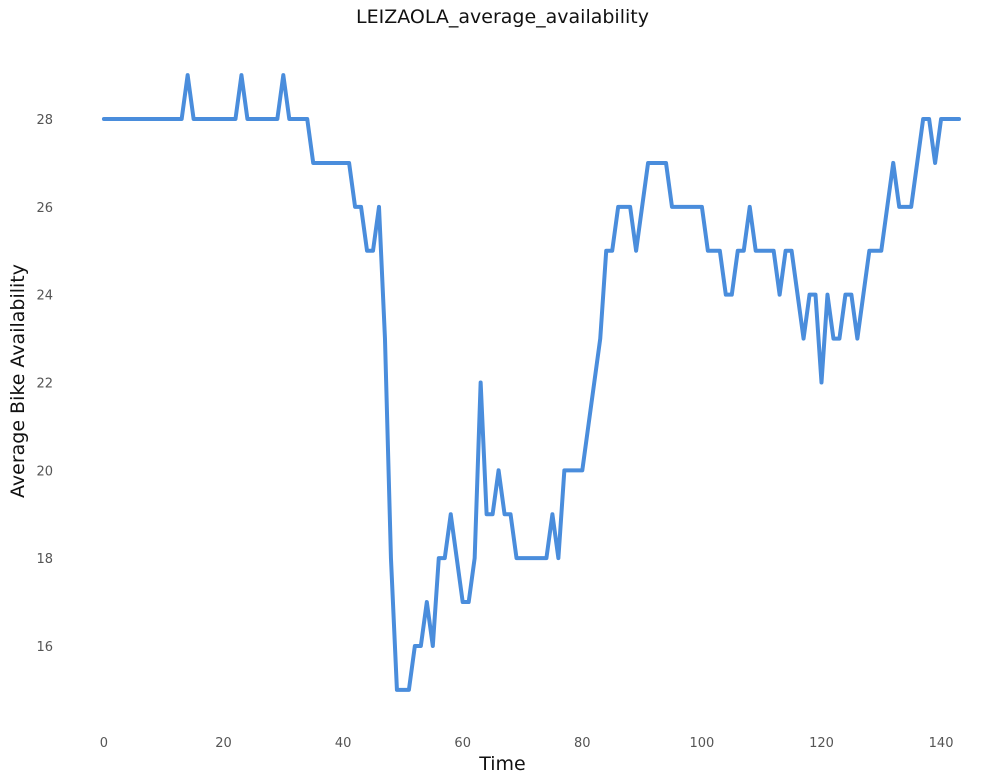 This screenshot has width=1005, height=784. What do you see at coordinates (462, 743) in the screenshot?
I see `x-tick-label: 60` at bounding box center [462, 743].